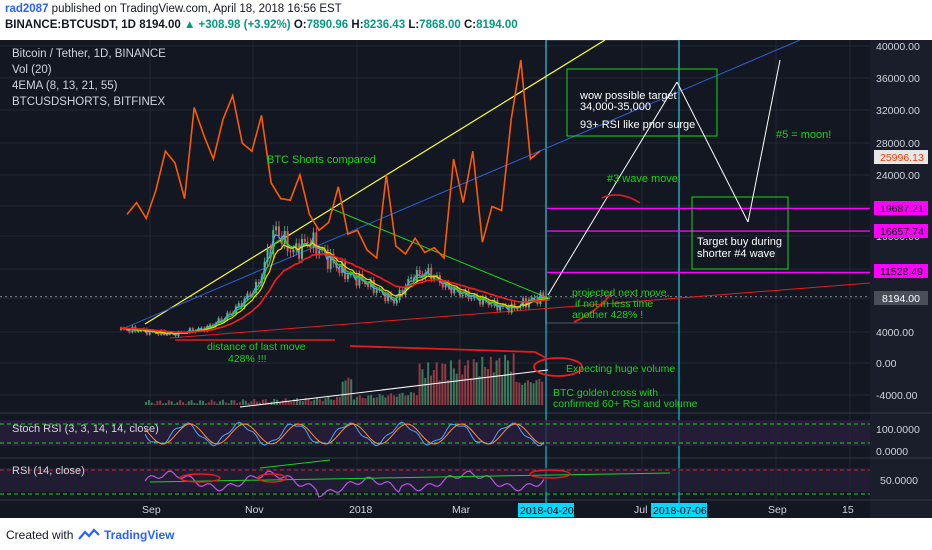 This screenshot has height=550, width=932. I want to click on distance-arrow, so click(448, 352).